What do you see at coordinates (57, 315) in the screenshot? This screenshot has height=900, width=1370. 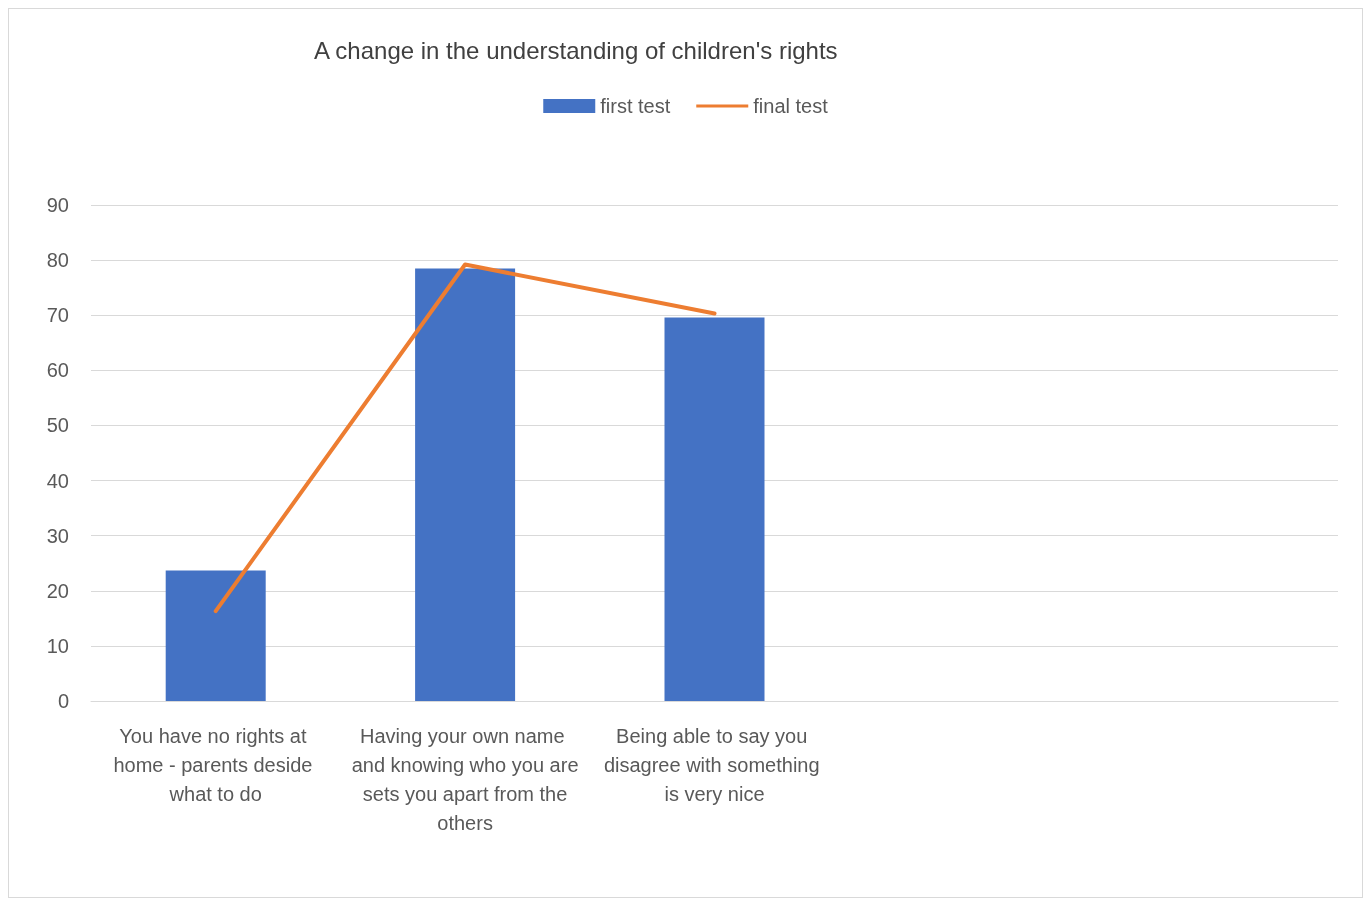 I see `y-tick-label: 70` at bounding box center [57, 315].